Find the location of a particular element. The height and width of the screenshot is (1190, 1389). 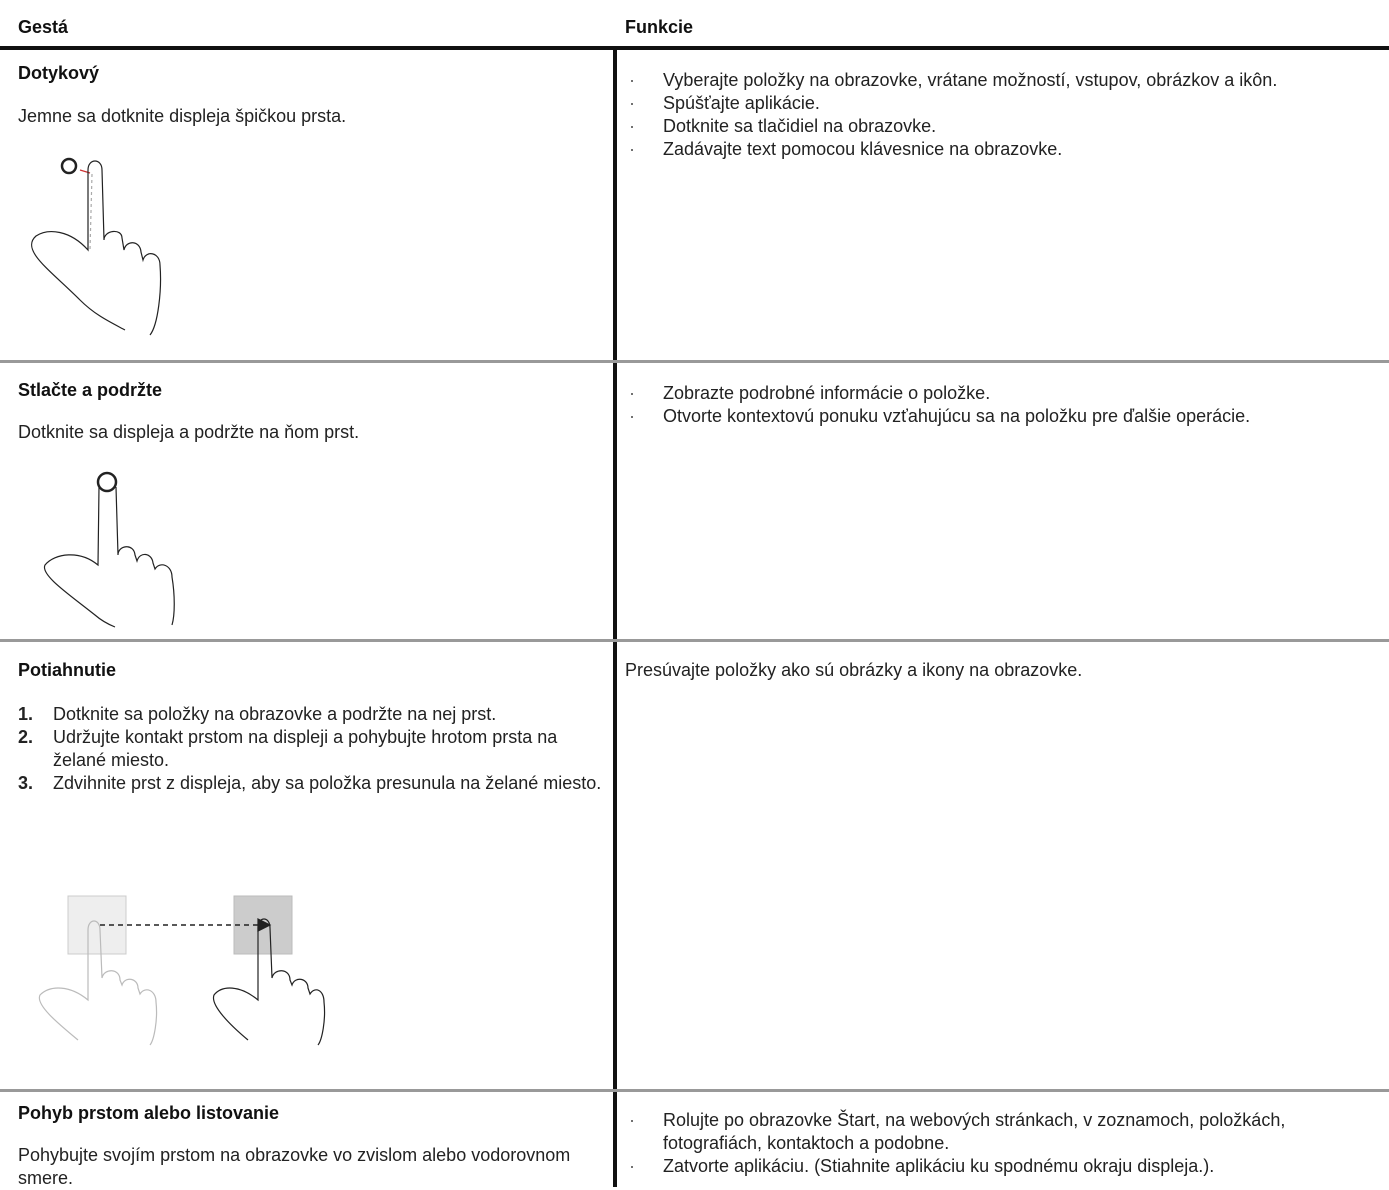

drag-illustration is located at coordinates (182, 970).